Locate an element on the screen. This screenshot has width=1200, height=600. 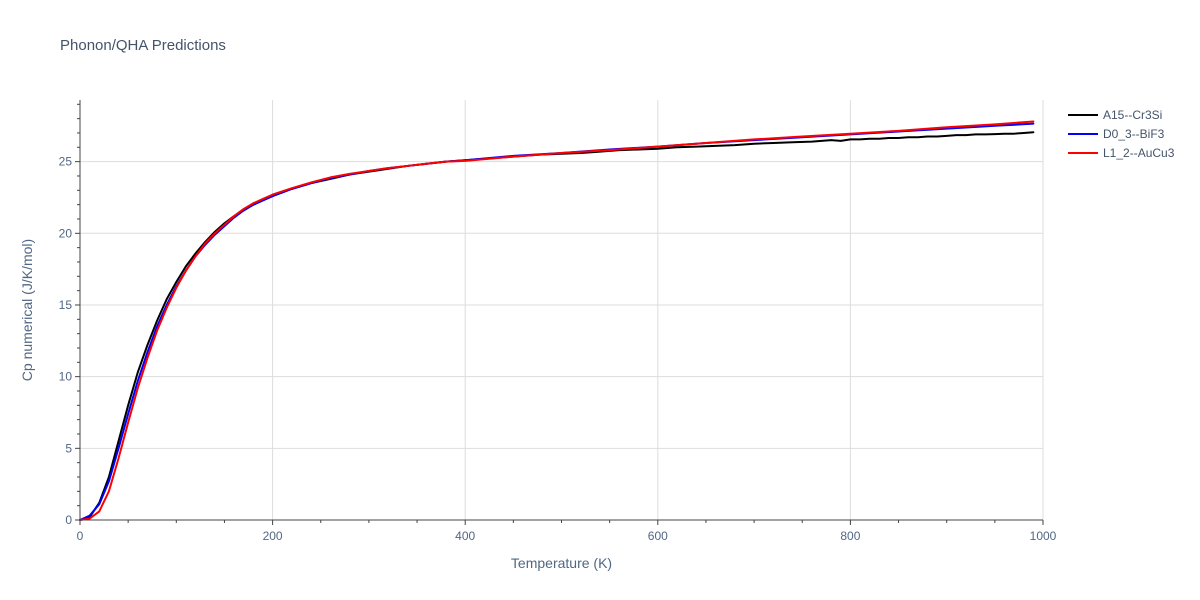
legend-label: D0_3--BiF3 is located at coordinates (1134, 134).